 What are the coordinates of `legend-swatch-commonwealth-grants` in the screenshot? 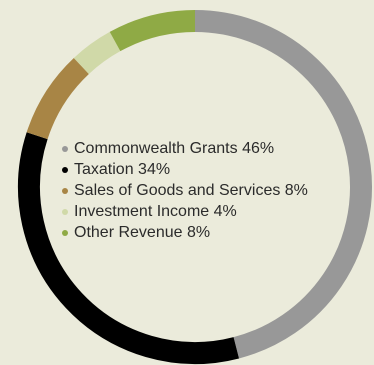 It's located at (65, 148).